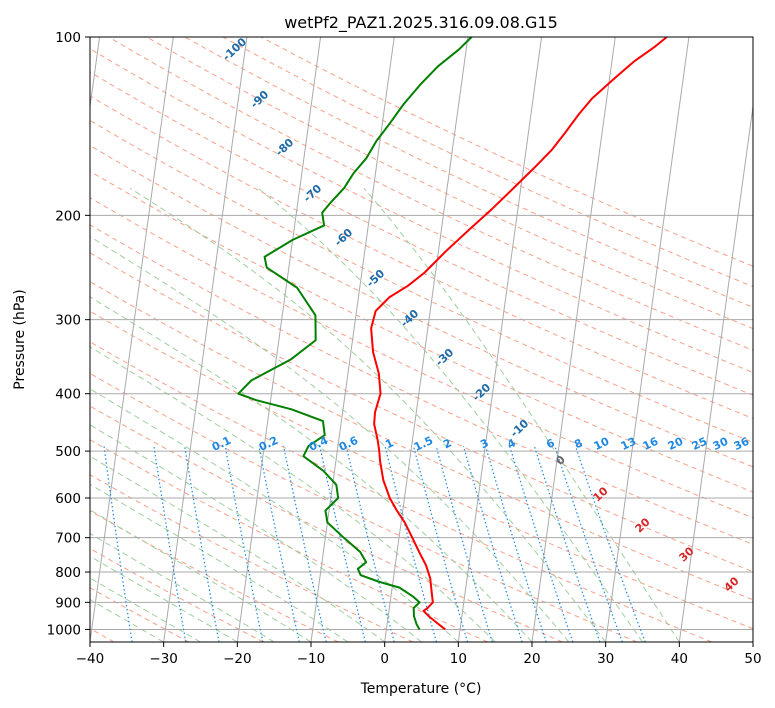 This screenshot has width=775, height=708. What do you see at coordinates (419, 654) in the screenshot?
I see `x-axis: −40 −30 −20 −10 0 10 20 30 40 50` at bounding box center [419, 654].